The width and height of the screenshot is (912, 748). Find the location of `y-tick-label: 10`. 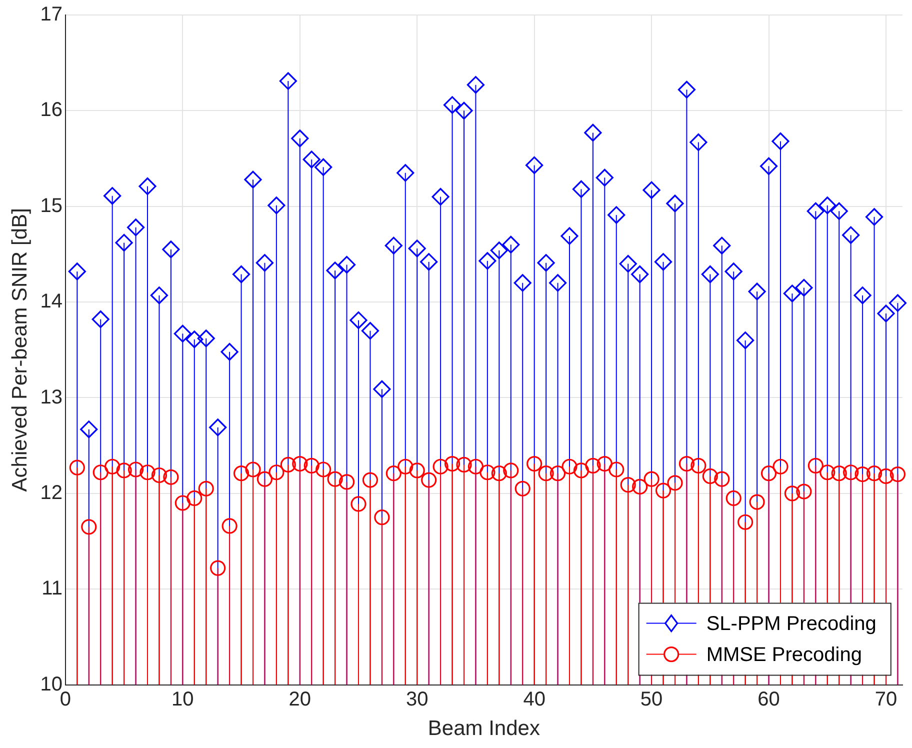

y-tick-label: 10 is located at coordinates (51, 684).